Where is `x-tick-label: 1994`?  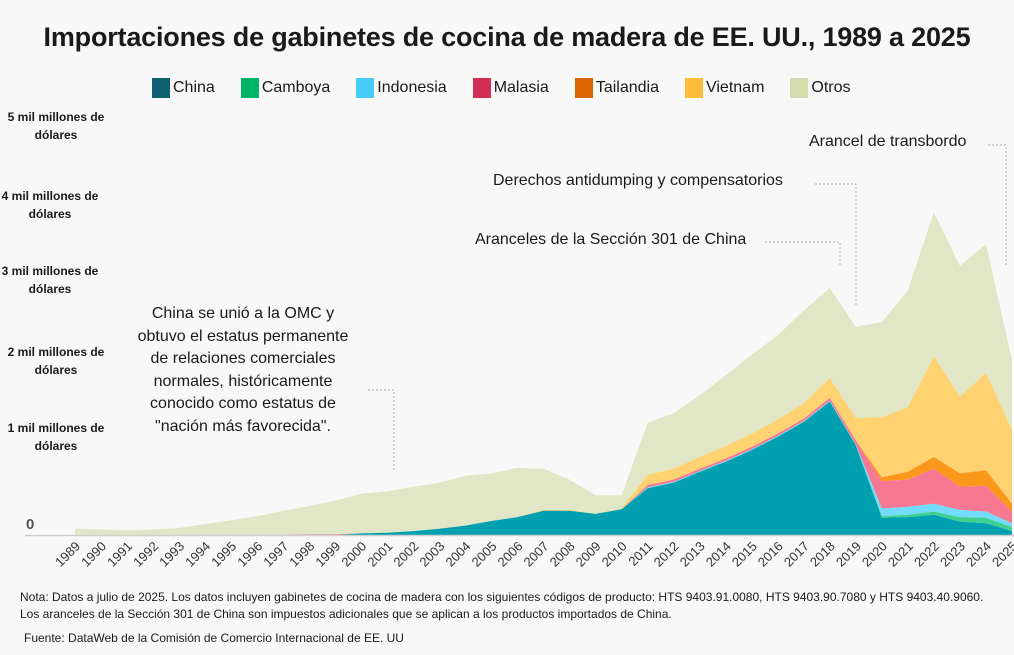
x-tick-label: 1994 is located at coordinates (197, 554).